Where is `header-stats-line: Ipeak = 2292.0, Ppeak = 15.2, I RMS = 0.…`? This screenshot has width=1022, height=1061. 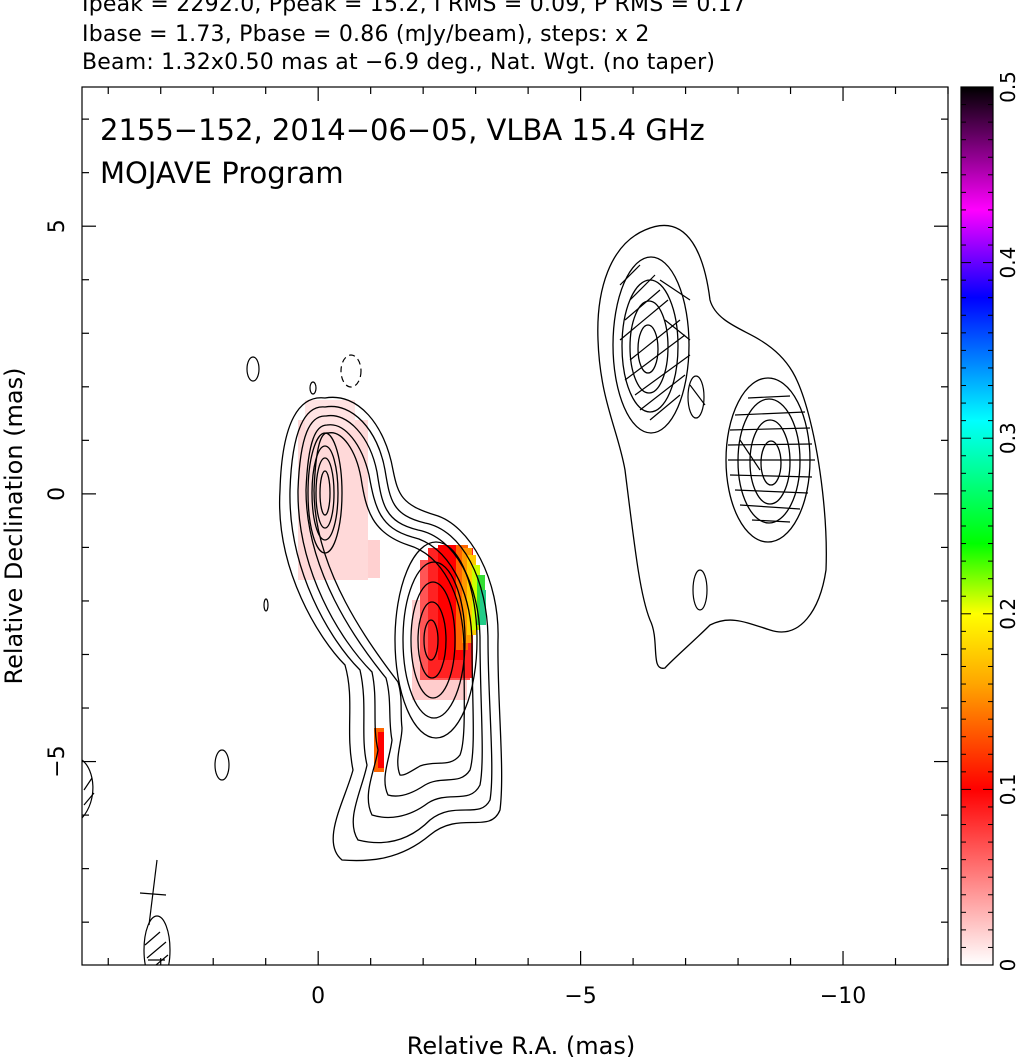 header-stats-line: Ipeak = 2292.0, Ppeak = 15.2, I RMS = 0.… is located at coordinates (414, 8).